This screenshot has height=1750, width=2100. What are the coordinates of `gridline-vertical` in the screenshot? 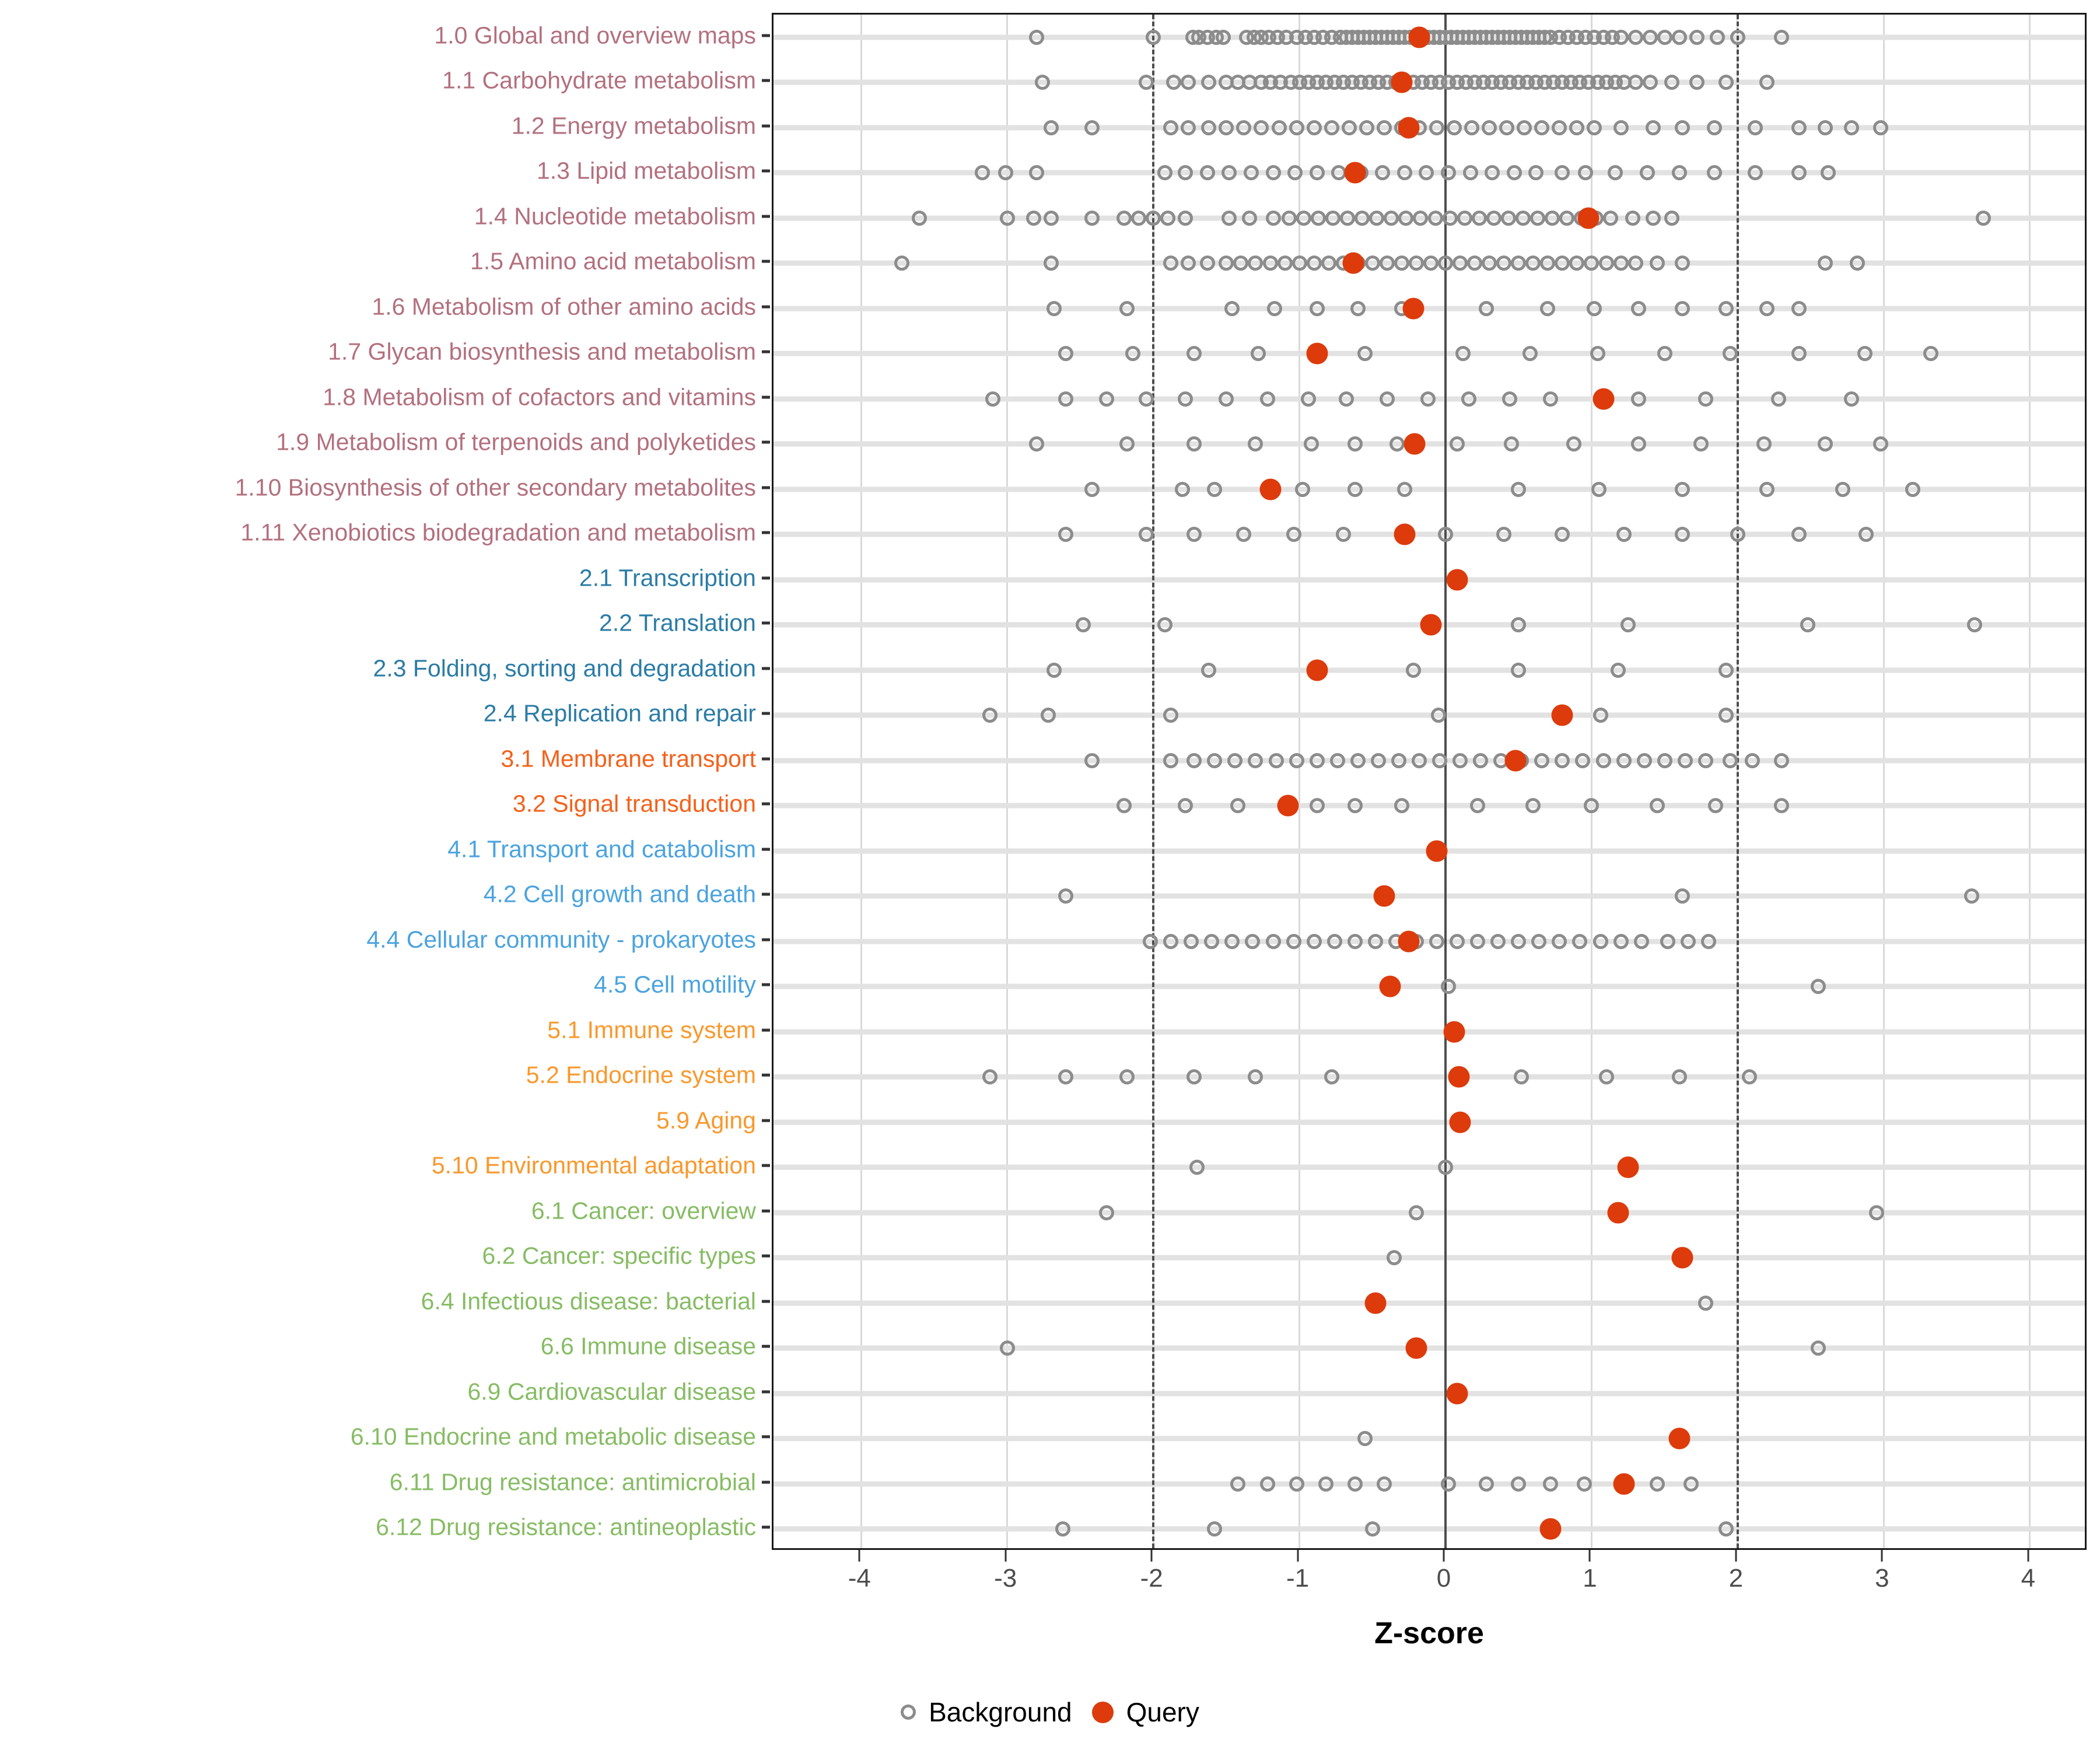 It's located at (1883, 781).